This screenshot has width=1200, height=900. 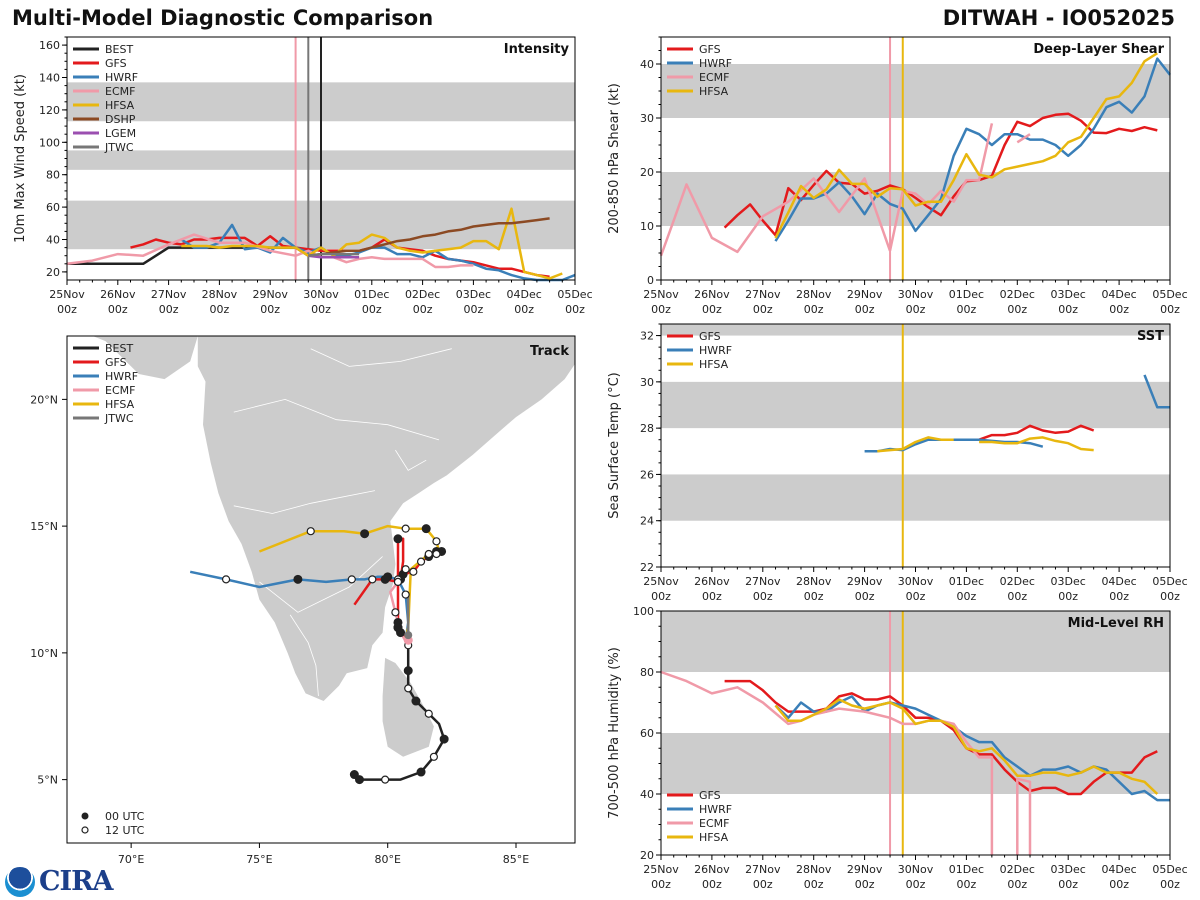 What do you see at coordinates (614, 158) in the screenshot?
I see `y-axis-label: 200-850 hPa Shear (kt)` at bounding box center [614, 158].